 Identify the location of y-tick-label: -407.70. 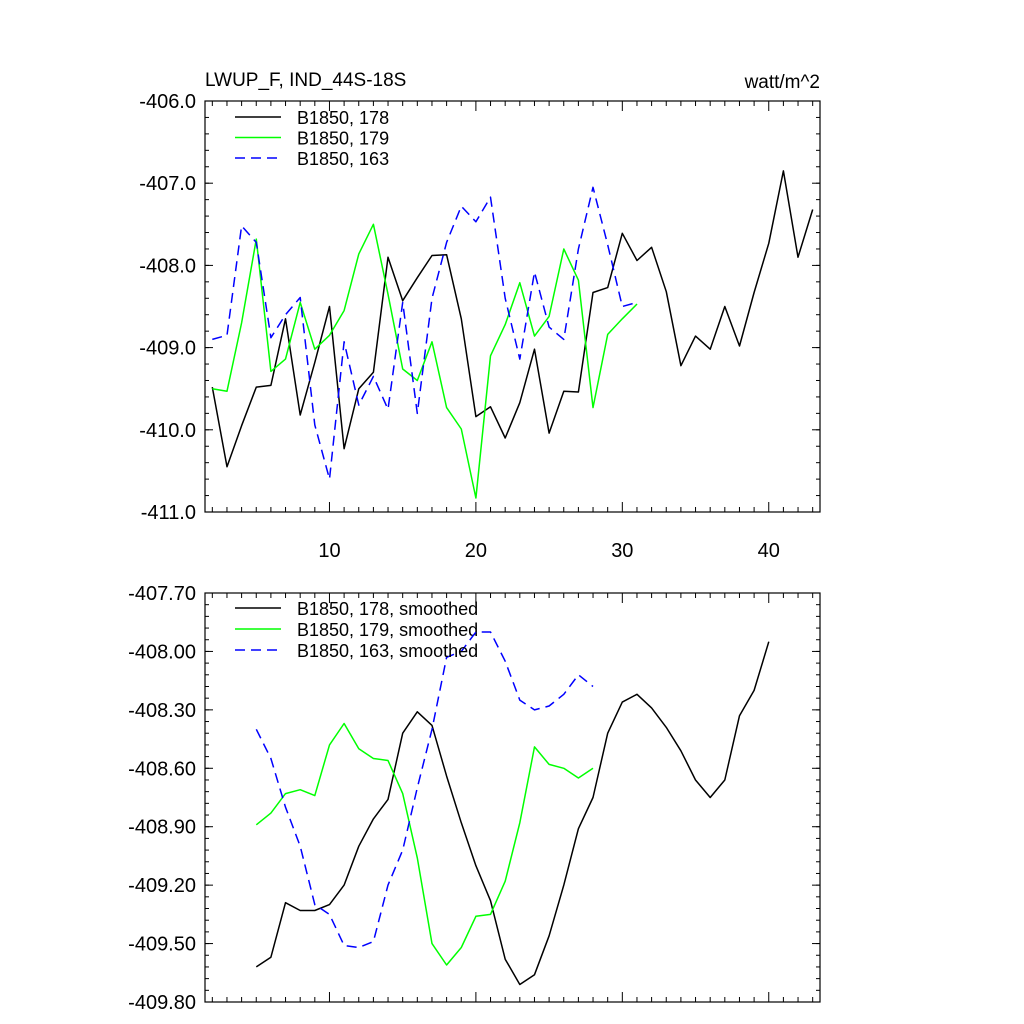
(162, 594).